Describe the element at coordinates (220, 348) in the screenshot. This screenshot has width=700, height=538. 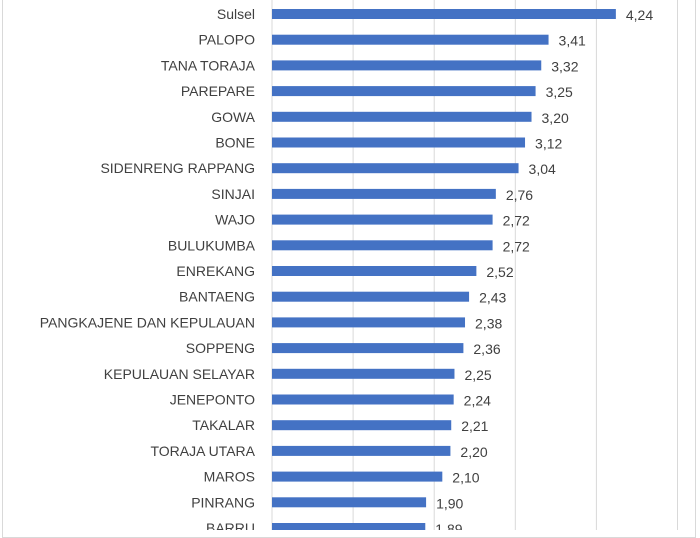
I see `category-label: SOPPENG` at that location.